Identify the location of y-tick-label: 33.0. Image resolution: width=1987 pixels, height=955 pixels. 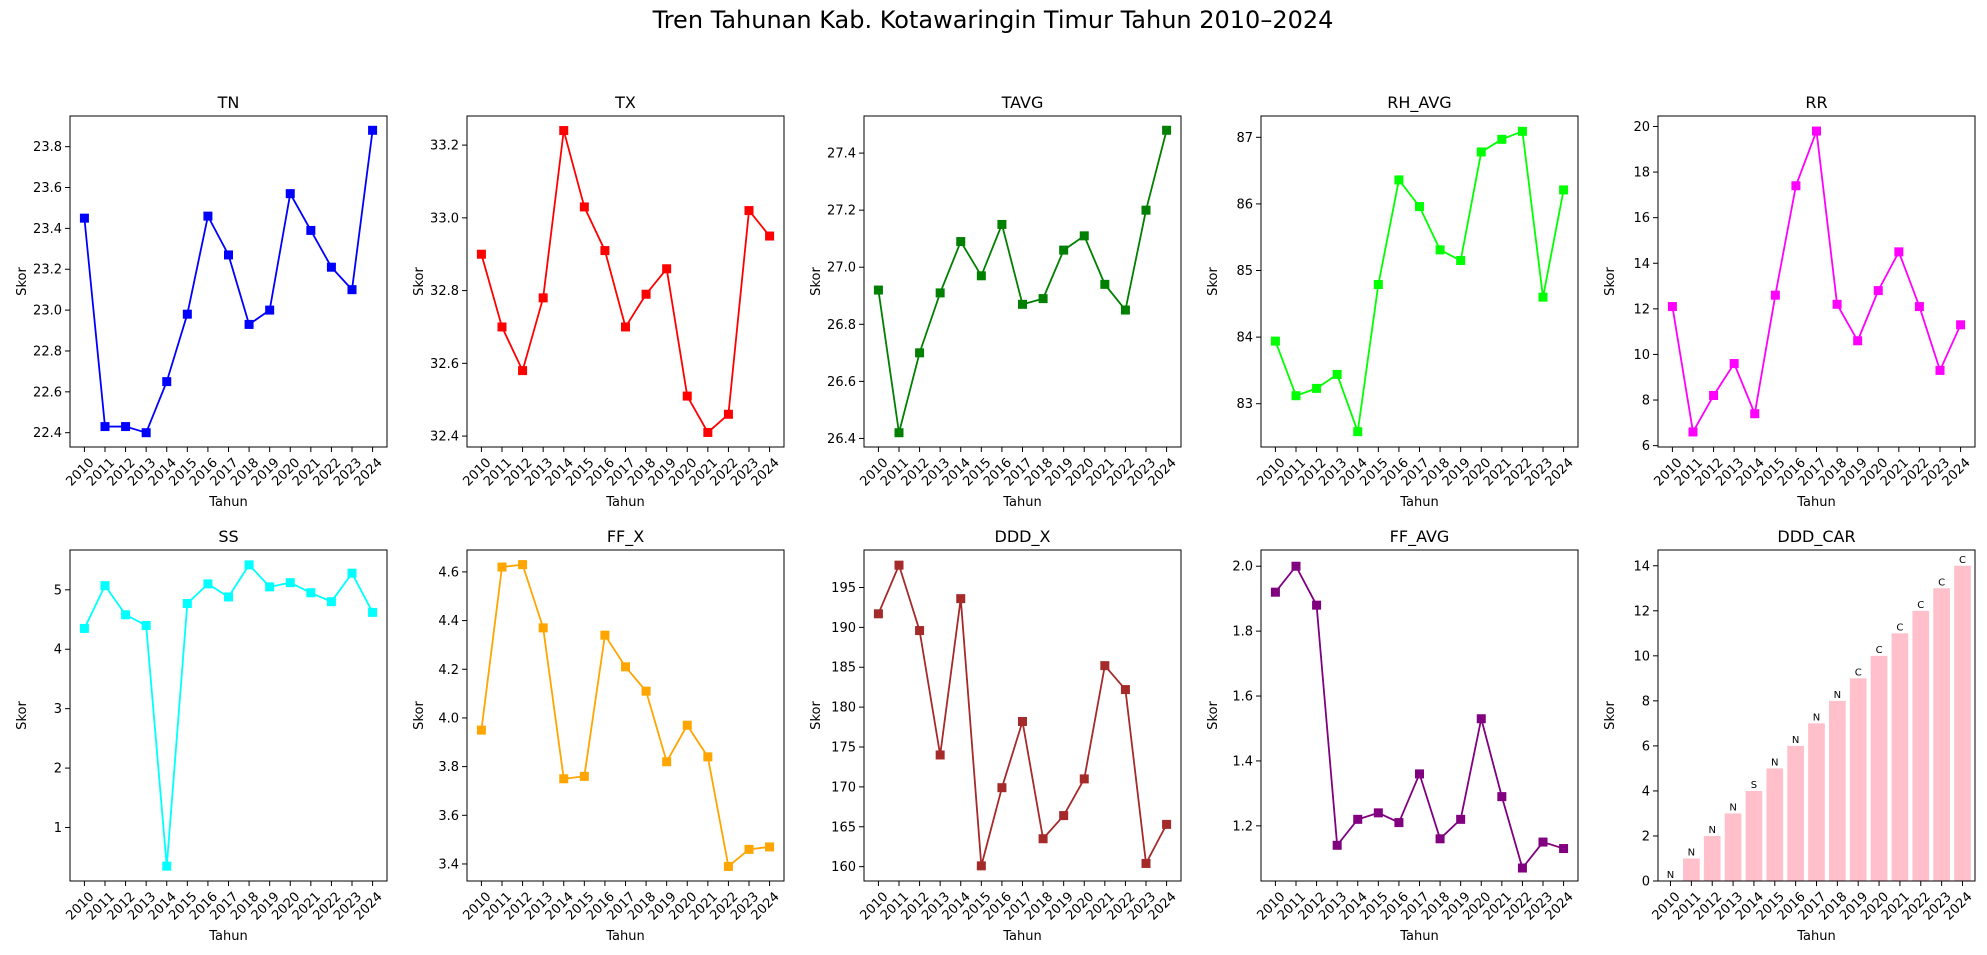
(444, 218).